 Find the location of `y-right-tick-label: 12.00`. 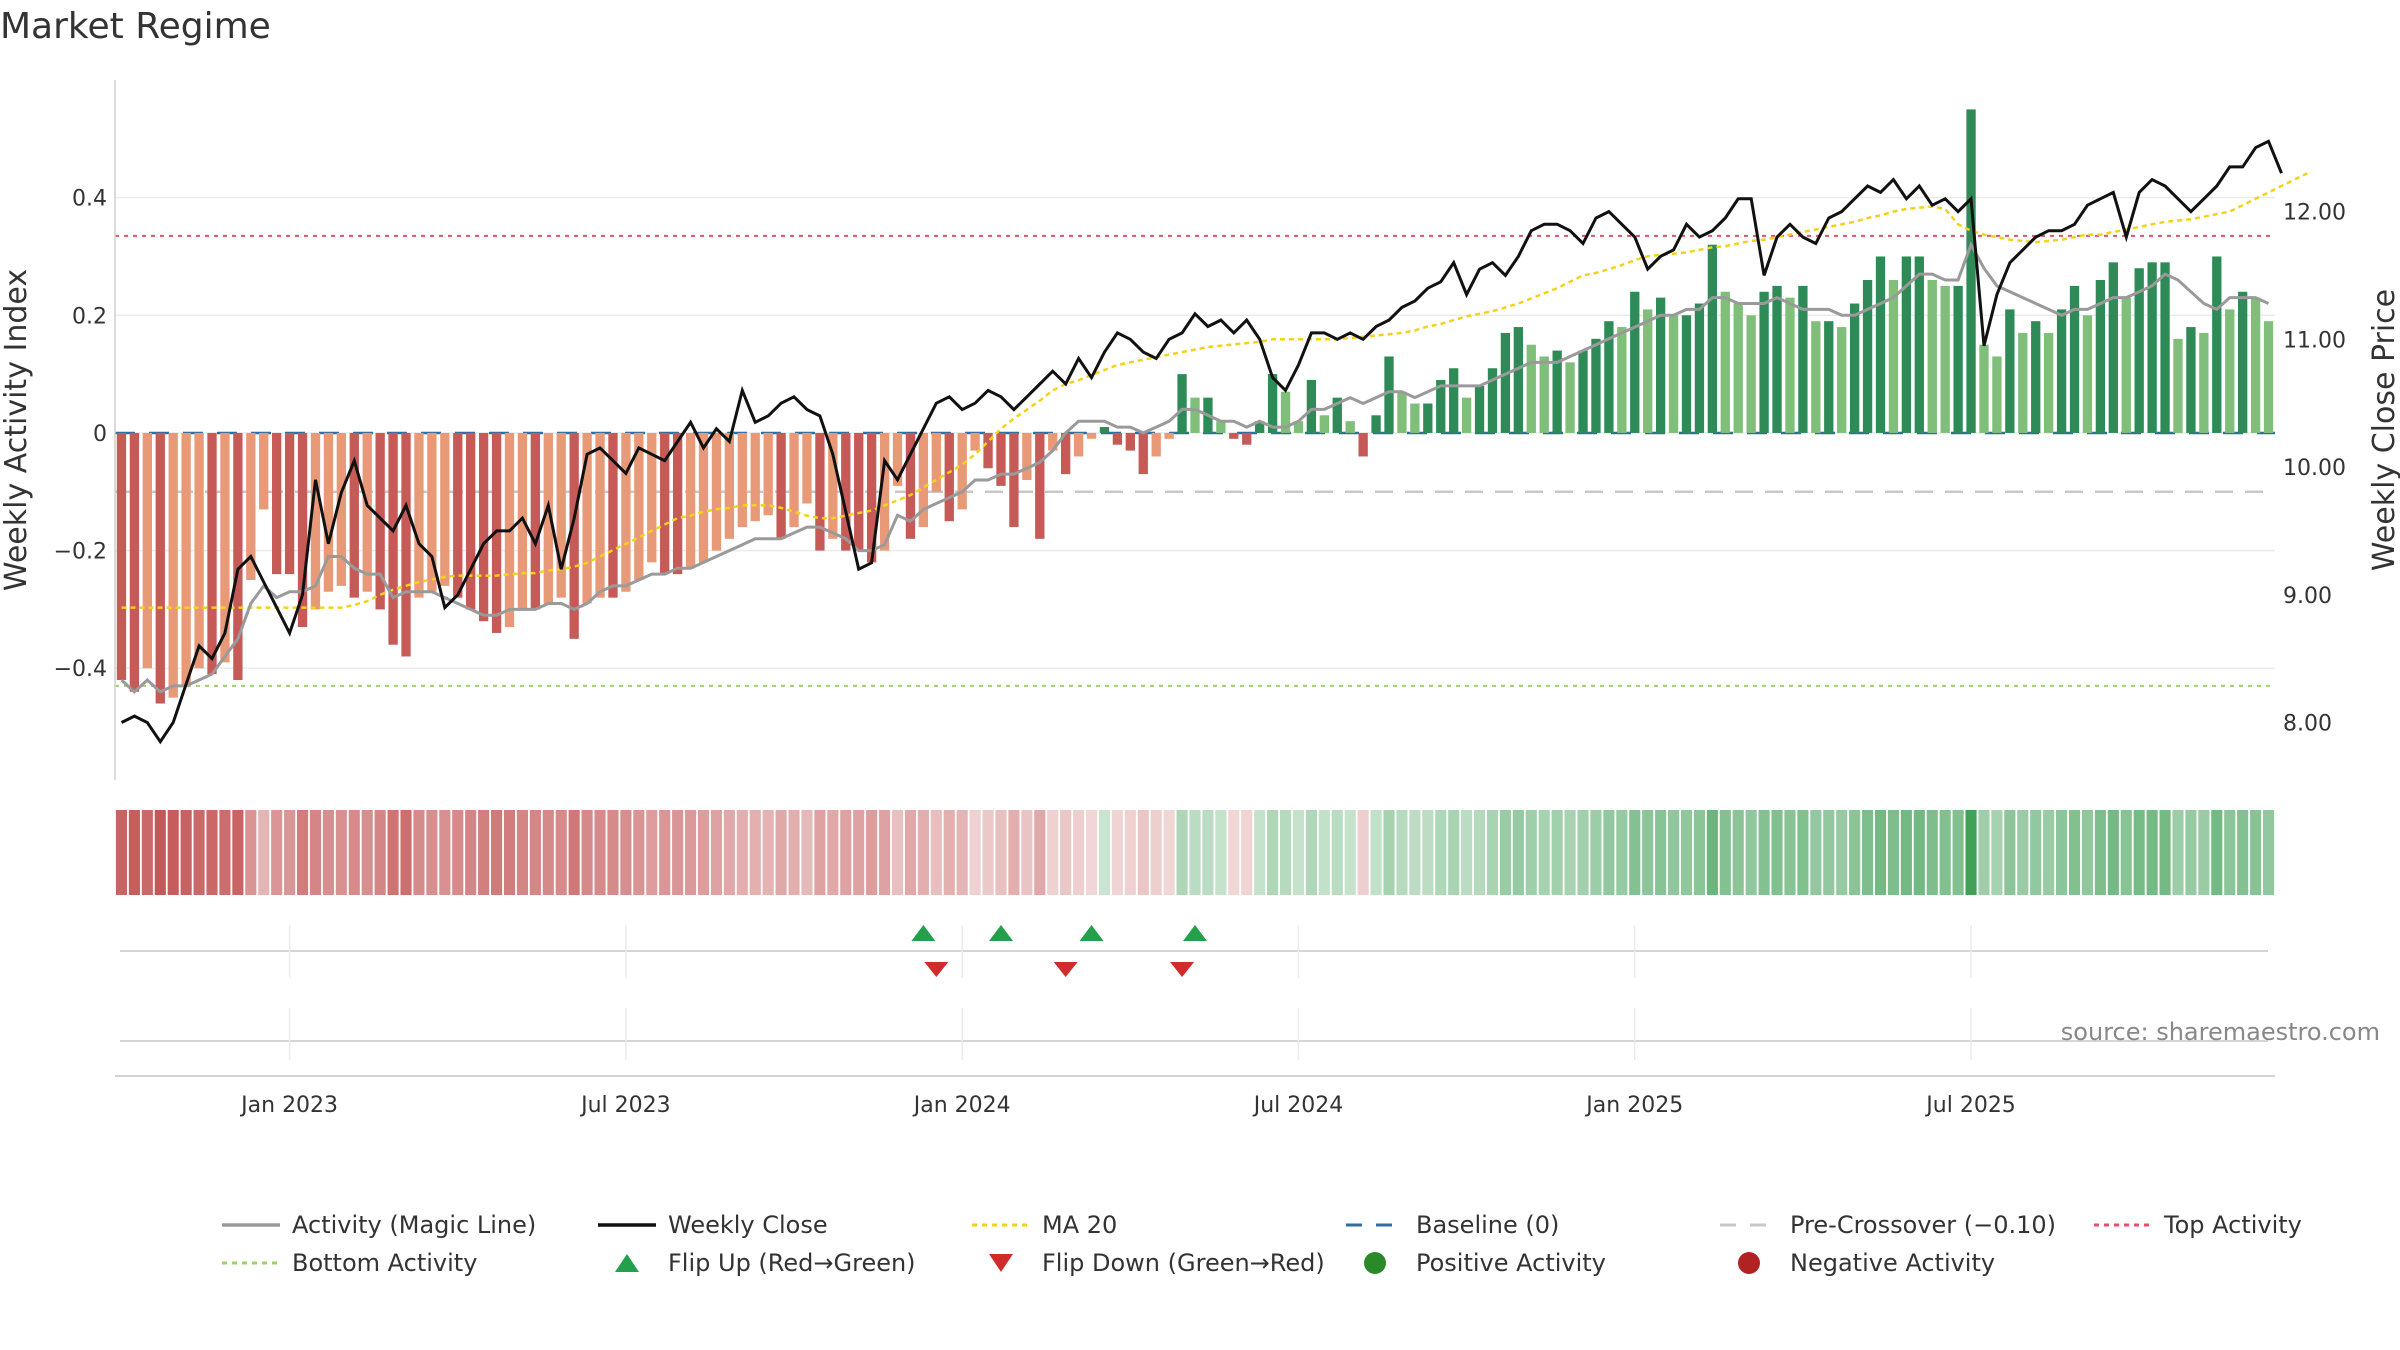

y-right-tick-label: 12.00 is located at coordinates (2314, 213).